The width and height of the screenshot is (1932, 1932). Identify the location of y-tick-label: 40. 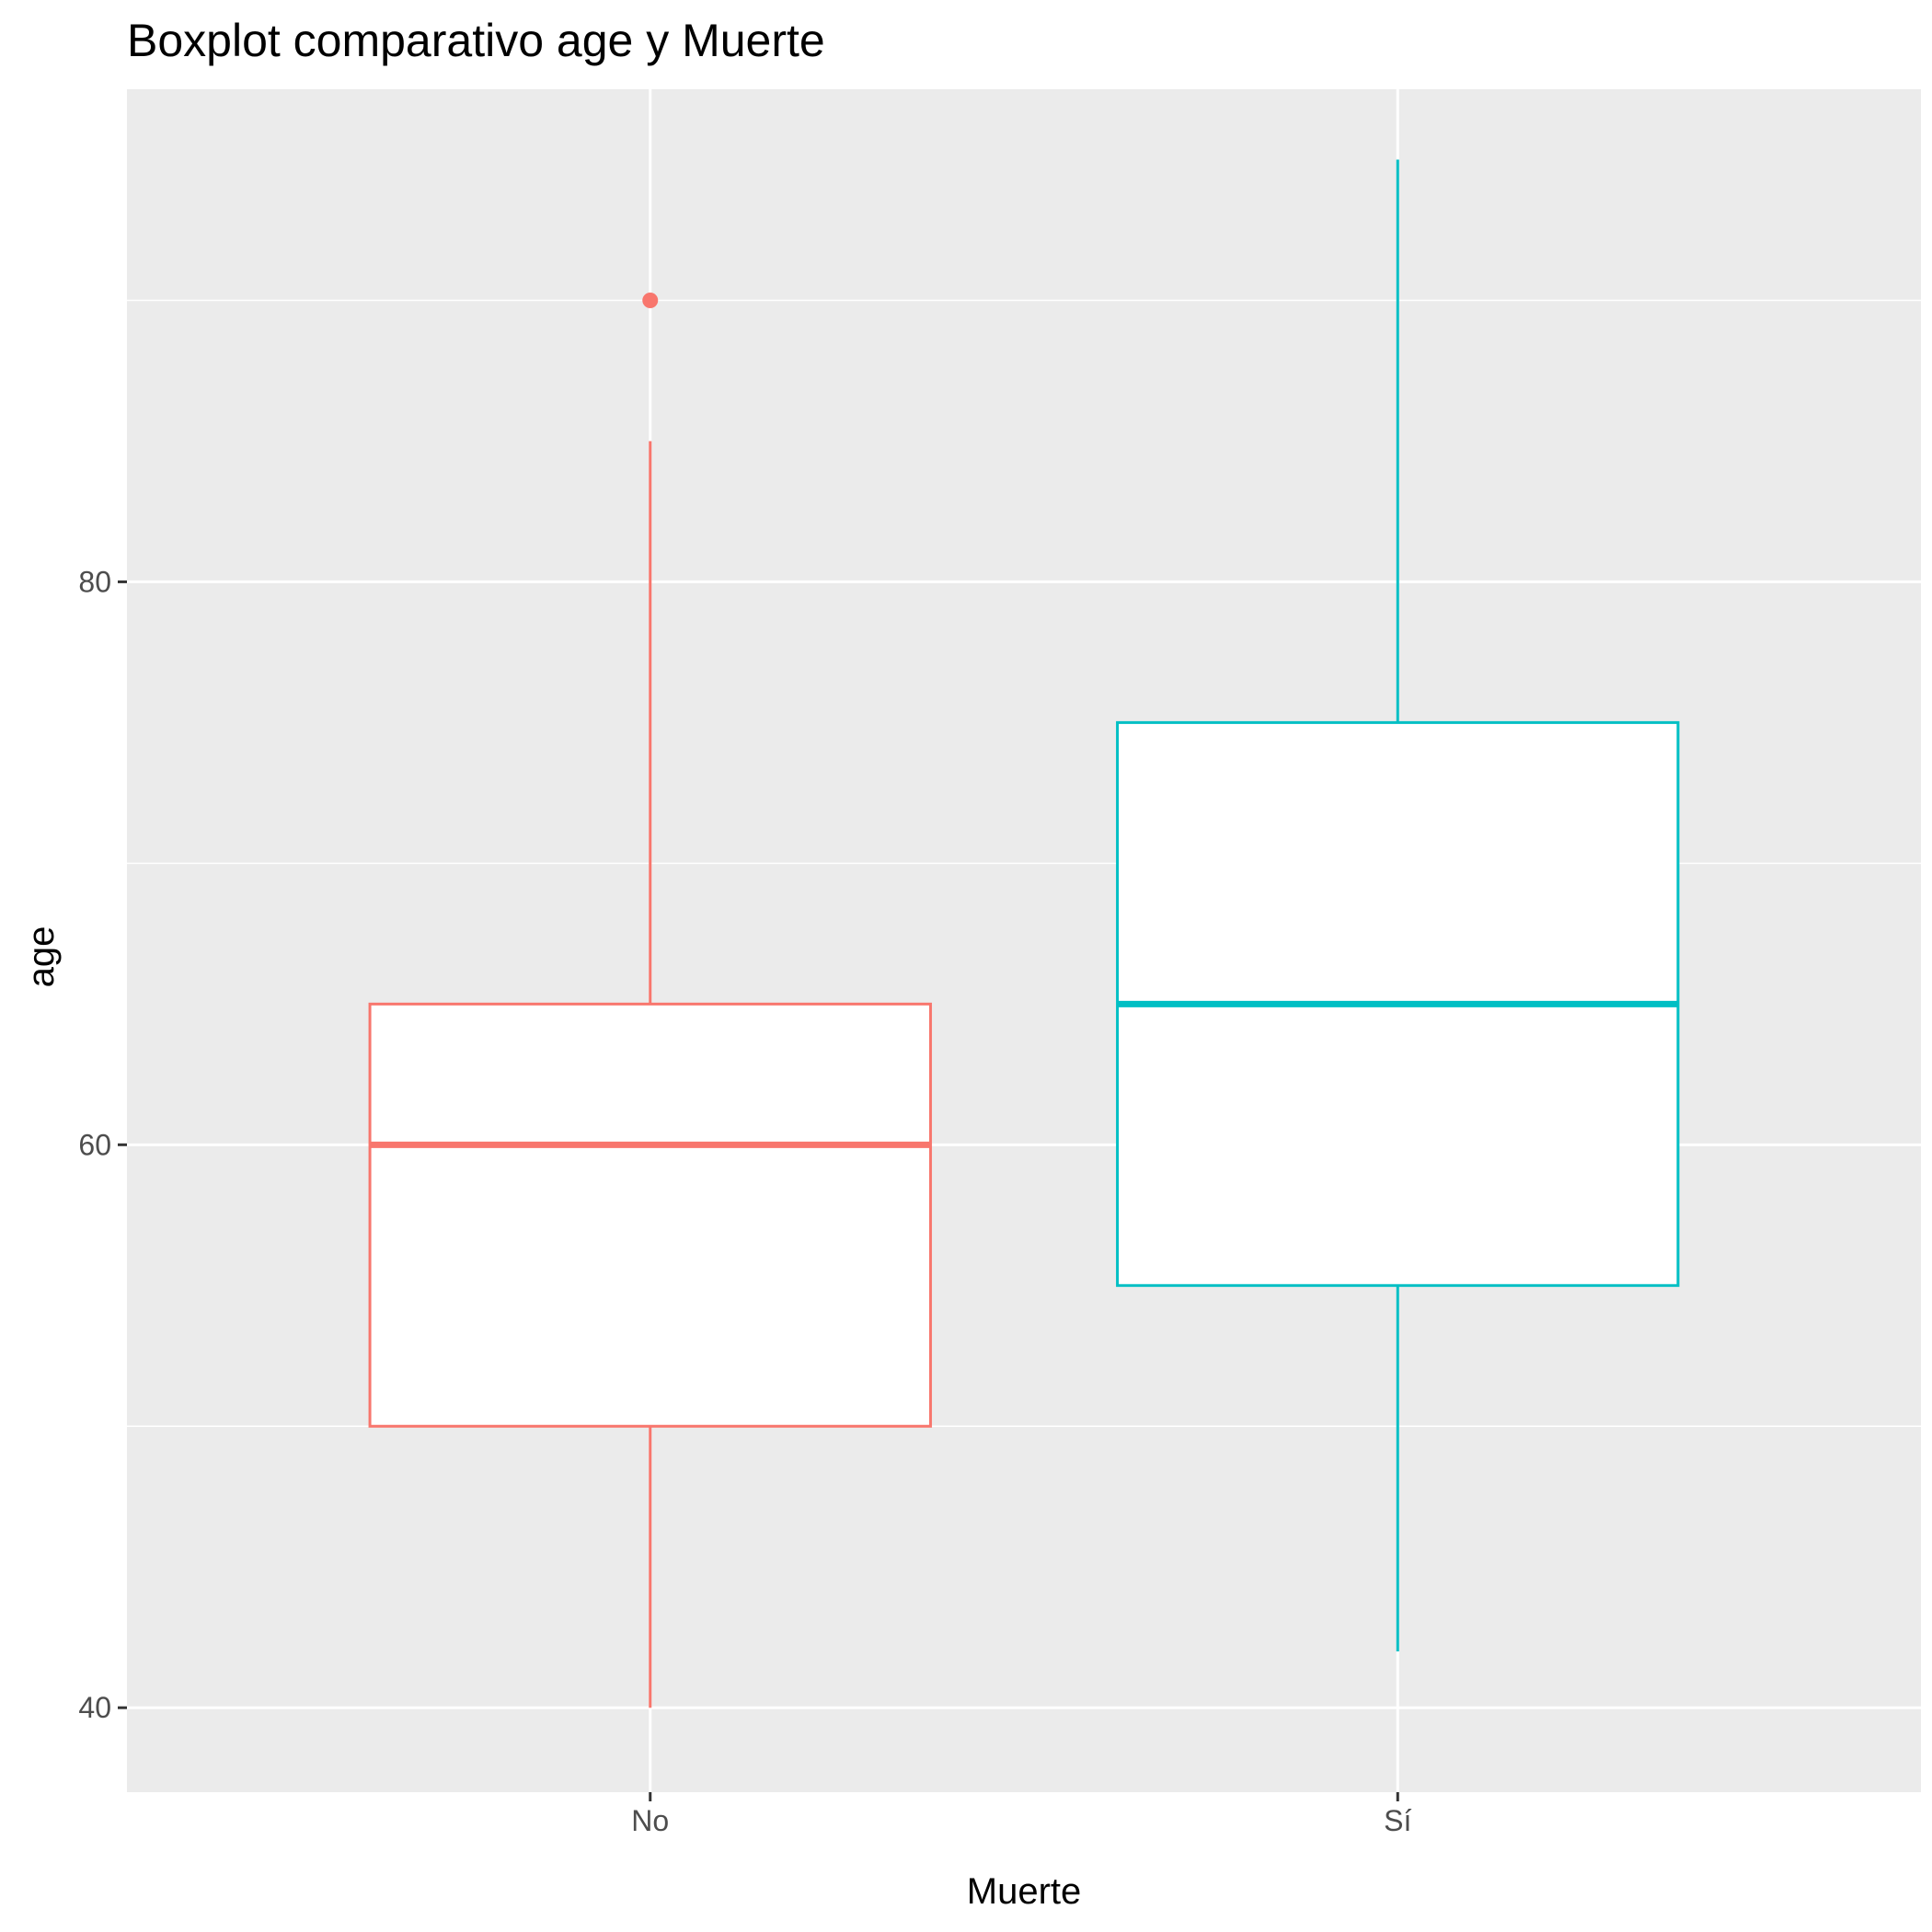
(94, 1707).